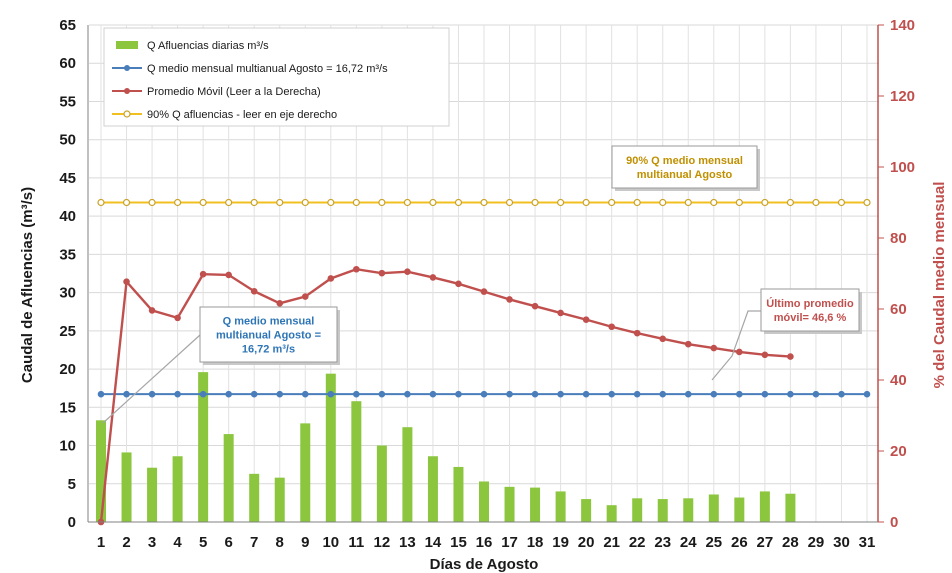 Image resolution: width=952 pixels, height=573 pixels. What do you see at coordinates (867, 542) in the screenshot?
I see `x-tick-label: 31` at bounding box center [867, 542].